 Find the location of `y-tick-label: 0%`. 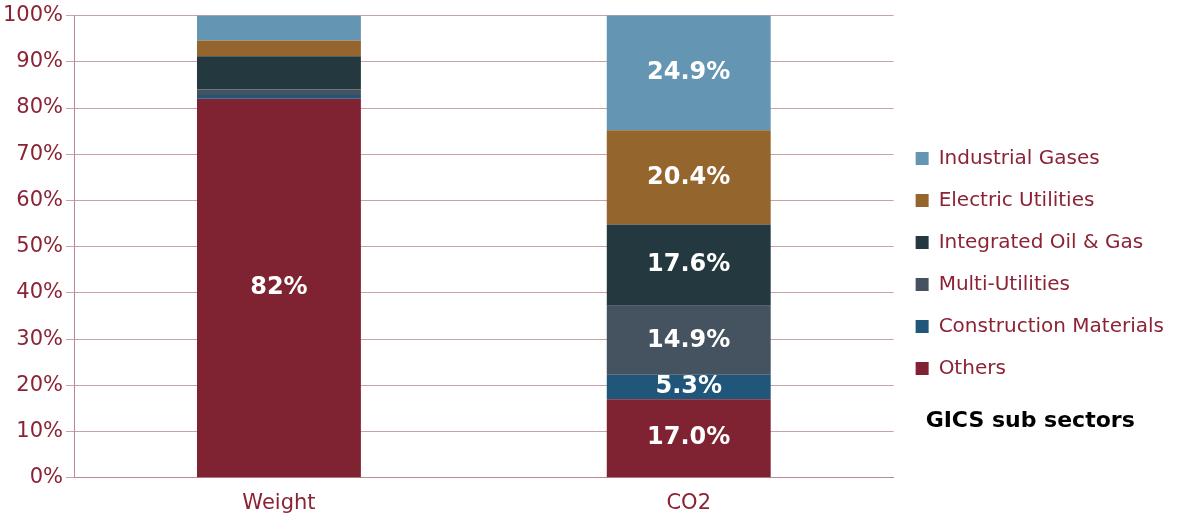

y-tick-label: 0% is located at coordinates (46, 476).